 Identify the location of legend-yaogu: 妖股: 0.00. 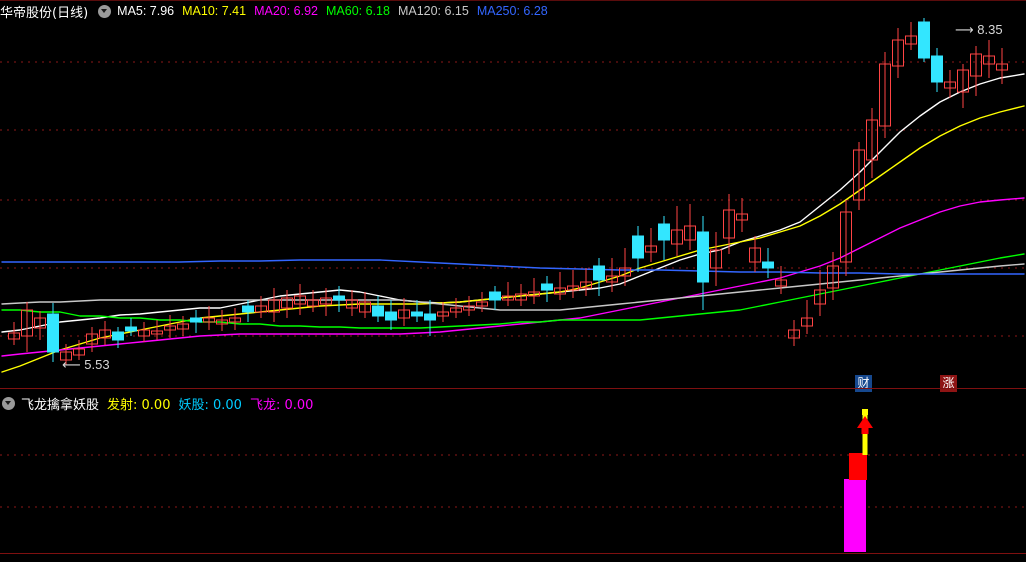
(210, 405).